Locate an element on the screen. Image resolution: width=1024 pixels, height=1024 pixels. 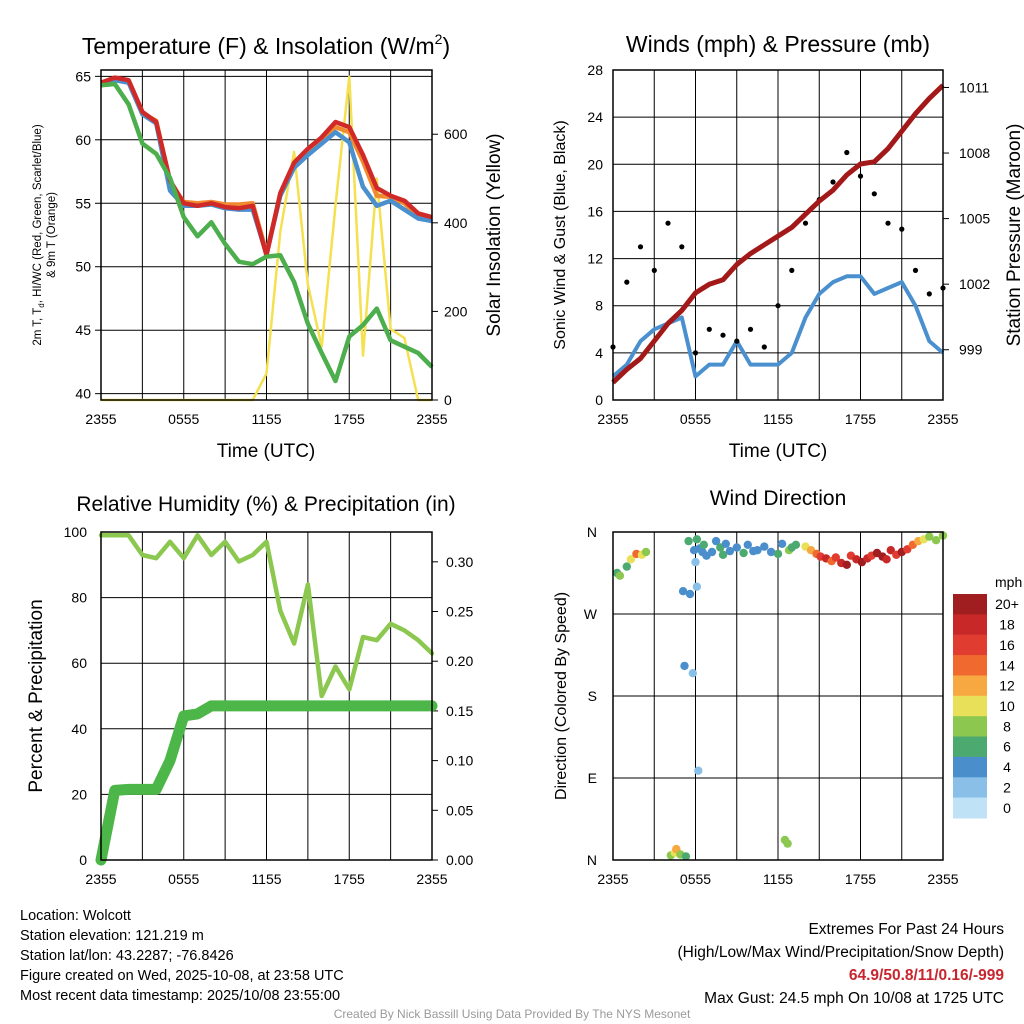
wind-direction-y-label: Direction (Colored By Speed) is located at coordinates (561, 696).